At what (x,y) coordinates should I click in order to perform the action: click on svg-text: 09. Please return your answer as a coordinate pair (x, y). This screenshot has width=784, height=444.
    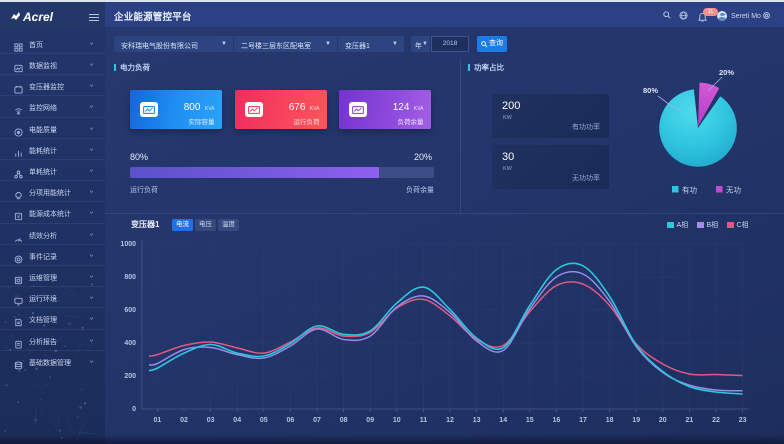
    Looking at the image, I should click on (370, 420).